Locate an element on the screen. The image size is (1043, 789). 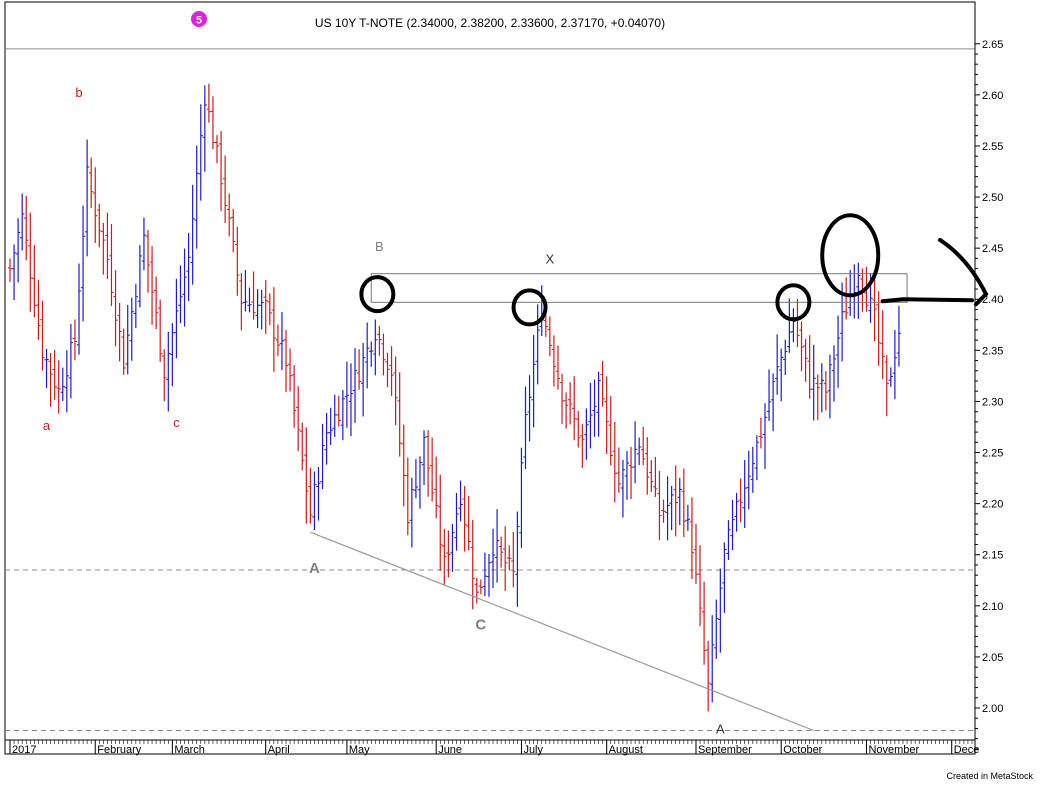
x-month-label: May is located at coordinates (359, 750).